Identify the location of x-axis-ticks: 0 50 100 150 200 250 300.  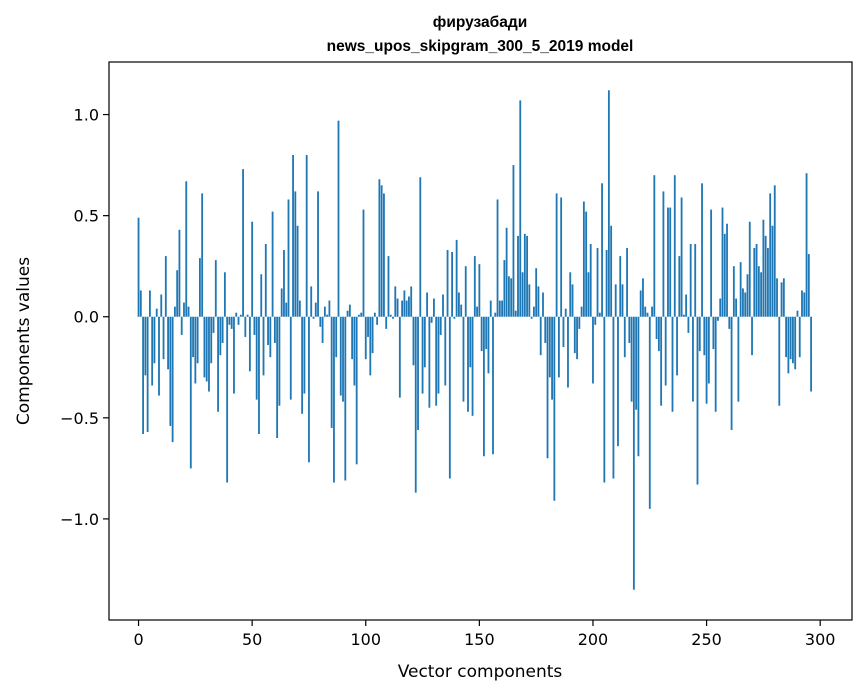
(484, 634).